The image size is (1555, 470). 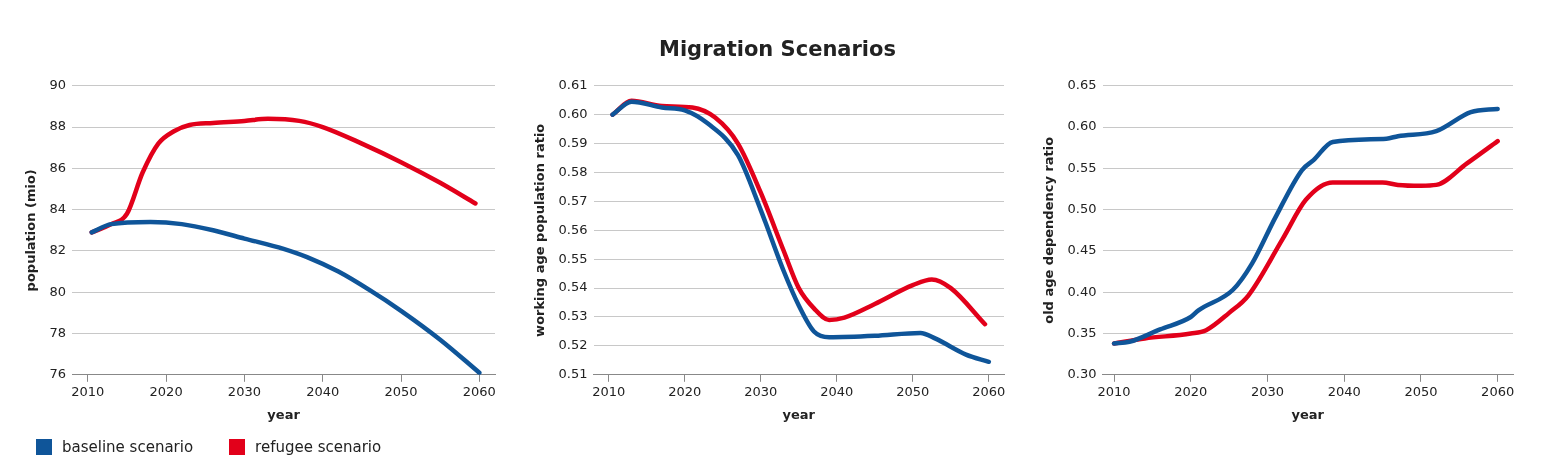 What do you see at coordinates (573, 229) in the screenshot?
I see `y-tick-label: 0.56` at bounding box center [573, 229].